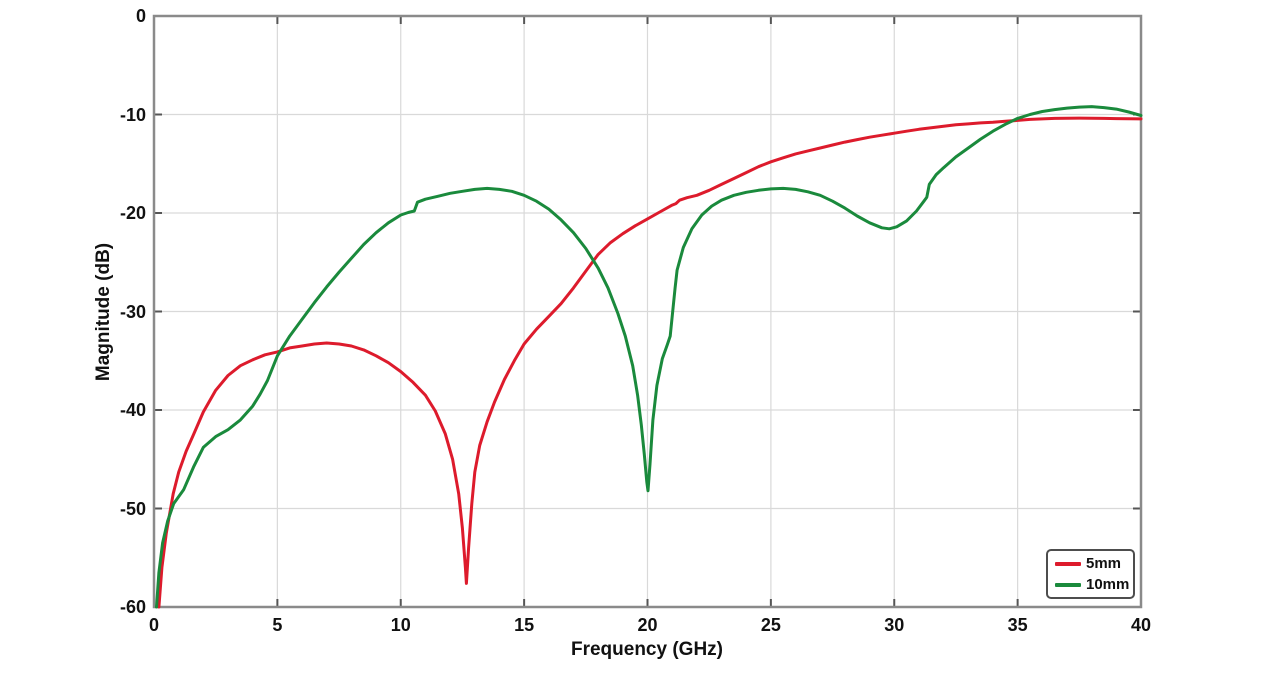  I want to click on y-tick-label: -20, so click(132, 213).